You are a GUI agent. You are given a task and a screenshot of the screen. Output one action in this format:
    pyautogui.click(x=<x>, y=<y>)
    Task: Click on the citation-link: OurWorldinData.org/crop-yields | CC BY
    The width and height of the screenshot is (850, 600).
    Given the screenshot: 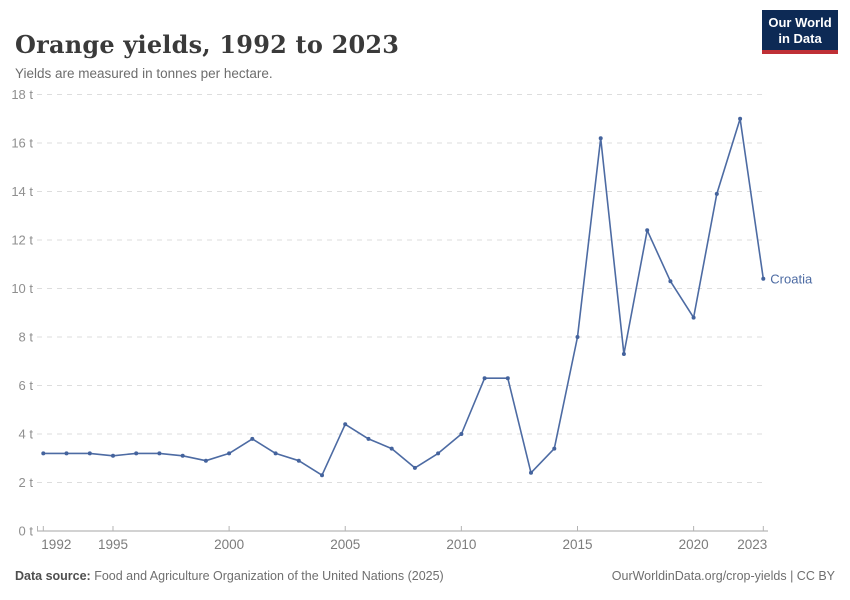 What is the action you would take?
    pyautogui.click(x=723, y=576)
    